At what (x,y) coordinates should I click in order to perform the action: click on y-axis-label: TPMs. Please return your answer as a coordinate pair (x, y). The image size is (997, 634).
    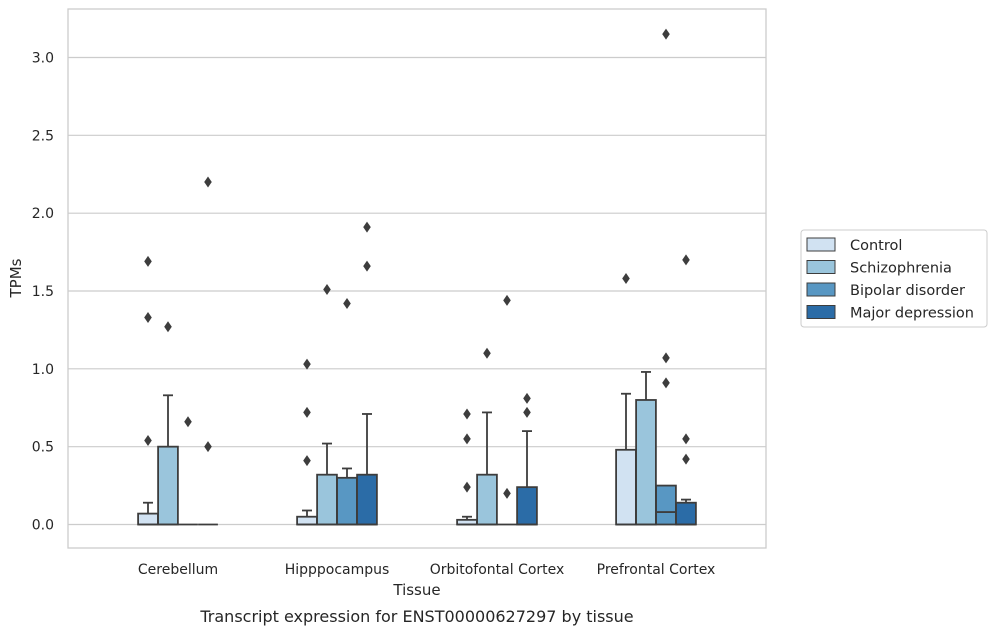
    Looking at the image, I should click on (16, 278).